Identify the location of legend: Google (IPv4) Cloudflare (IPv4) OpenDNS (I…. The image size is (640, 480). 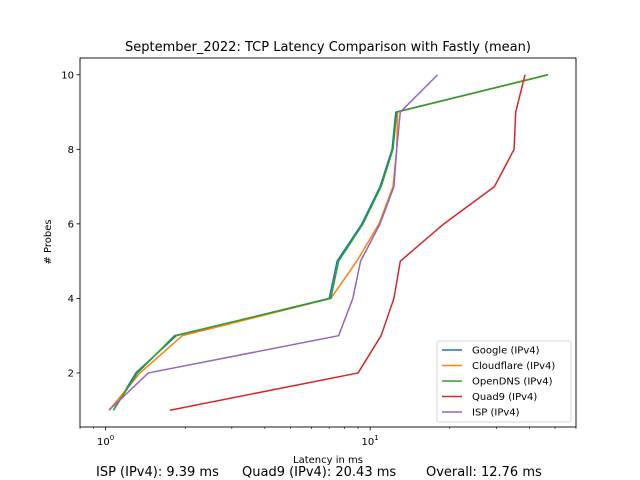
(504, 381).